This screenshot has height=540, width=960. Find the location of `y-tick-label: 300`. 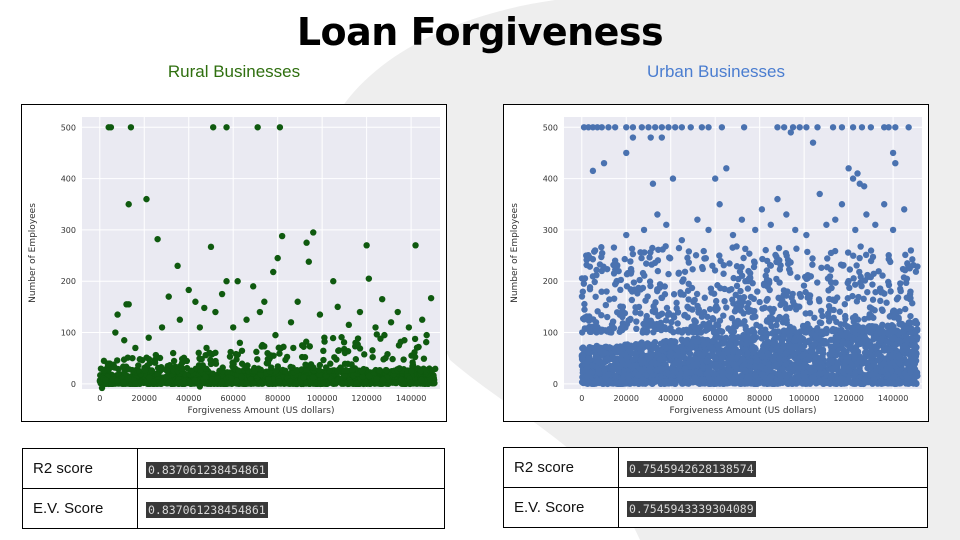

y-tick-label: 300 is located at coordinates (550, 230).